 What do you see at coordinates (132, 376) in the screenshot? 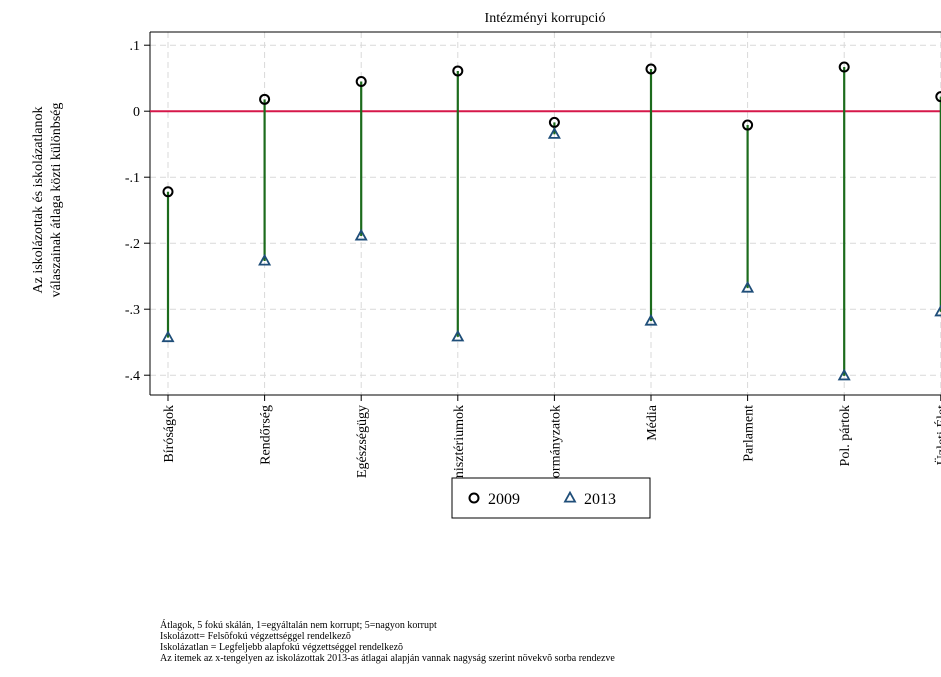
I see `y-tick-label: -.4` at bounding box center [132, 376].